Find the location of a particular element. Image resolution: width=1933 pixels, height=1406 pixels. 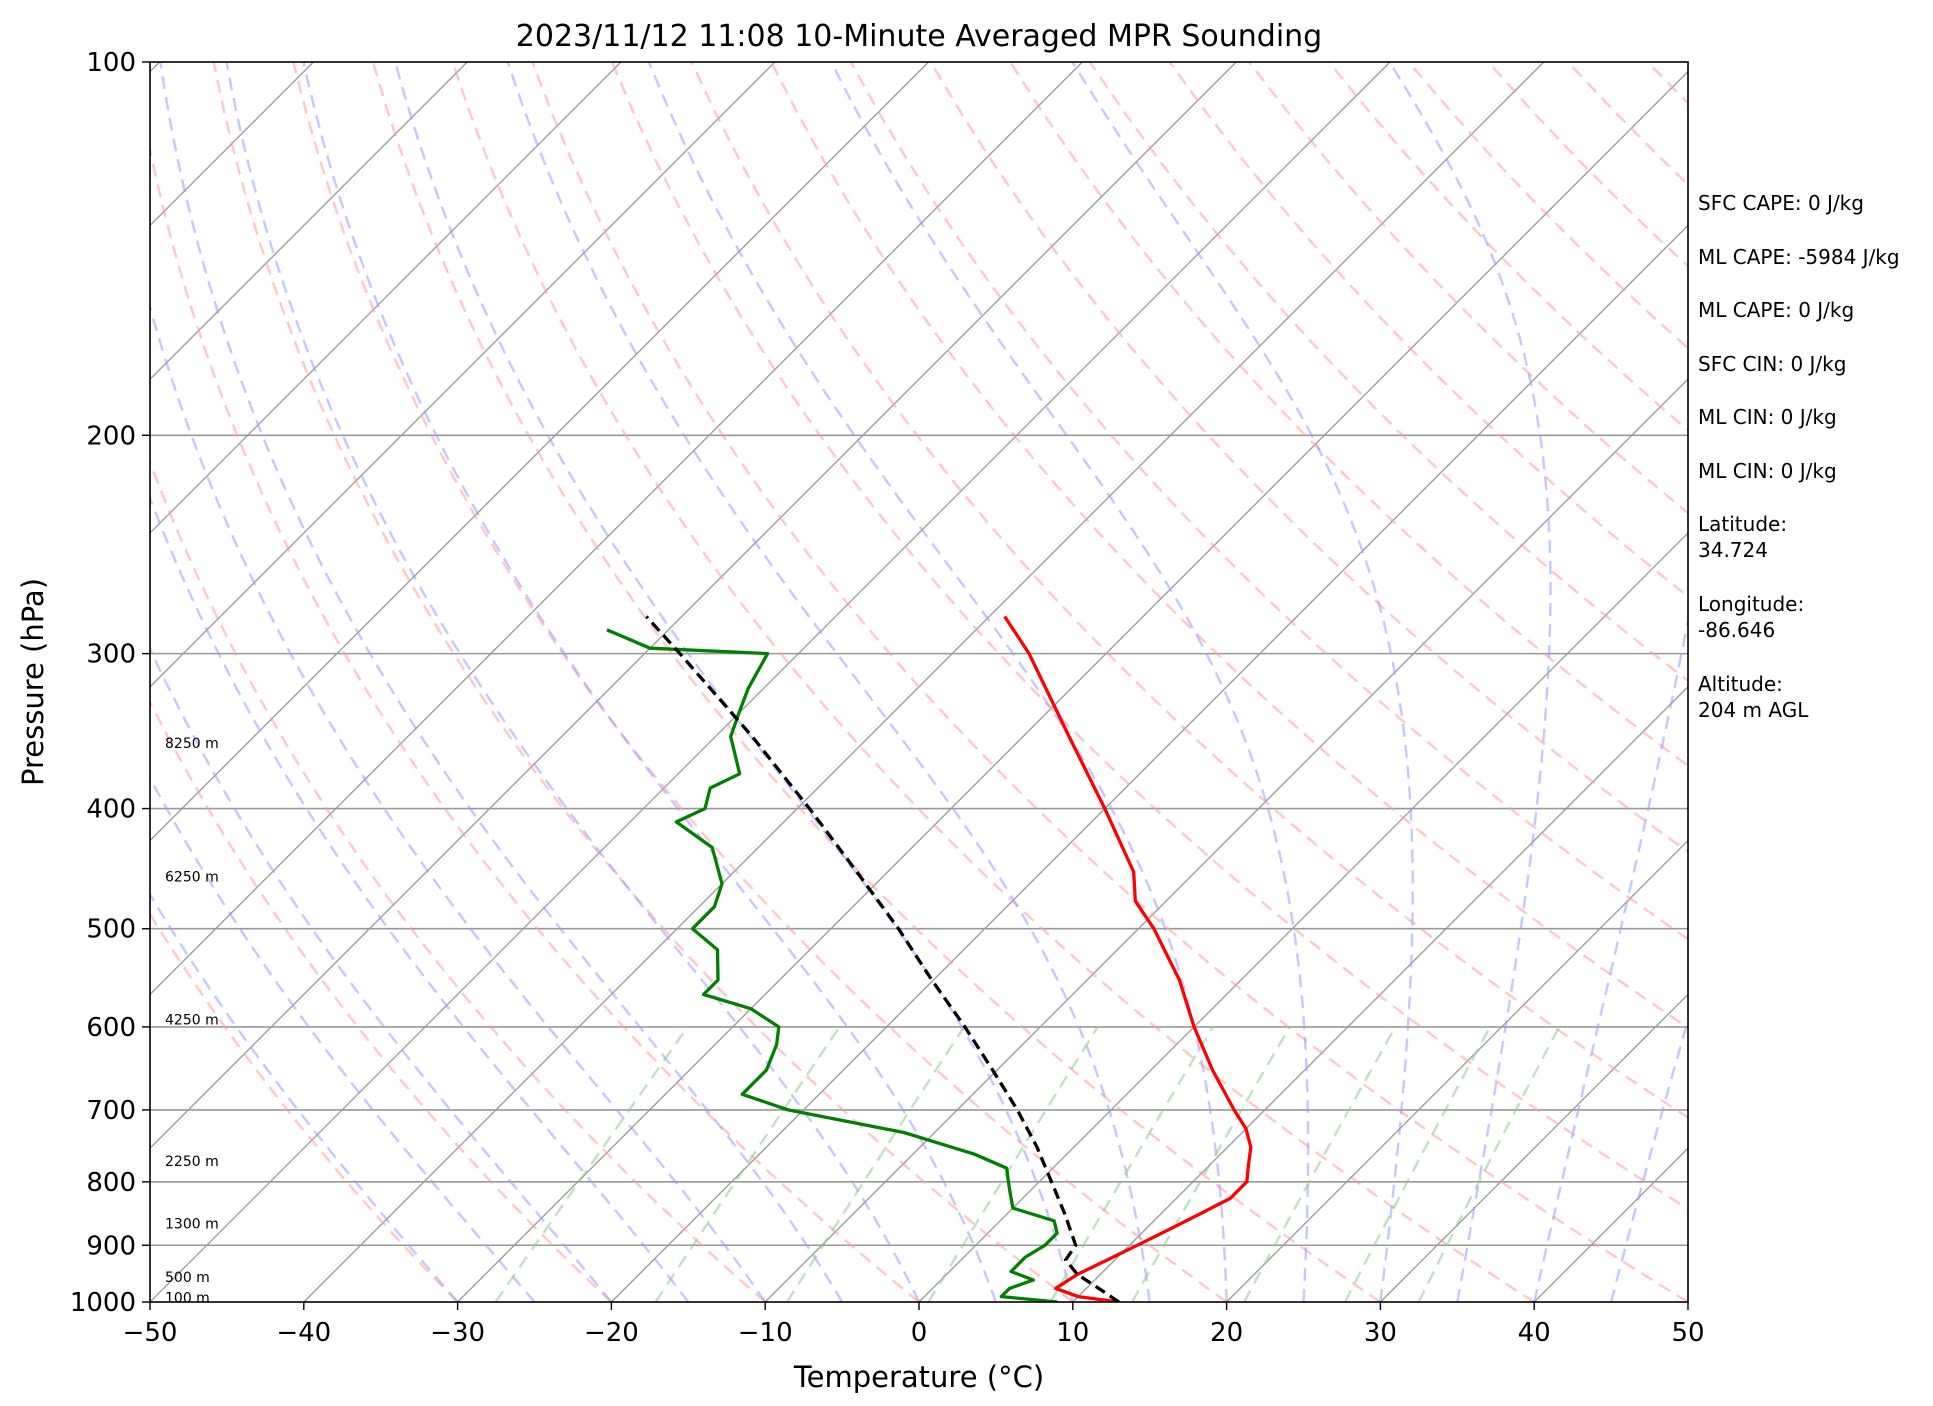

x-axis: −50 −40 −30 −20 −10 0 10 20 30 40 50 is located at coordinates (914, 1325).